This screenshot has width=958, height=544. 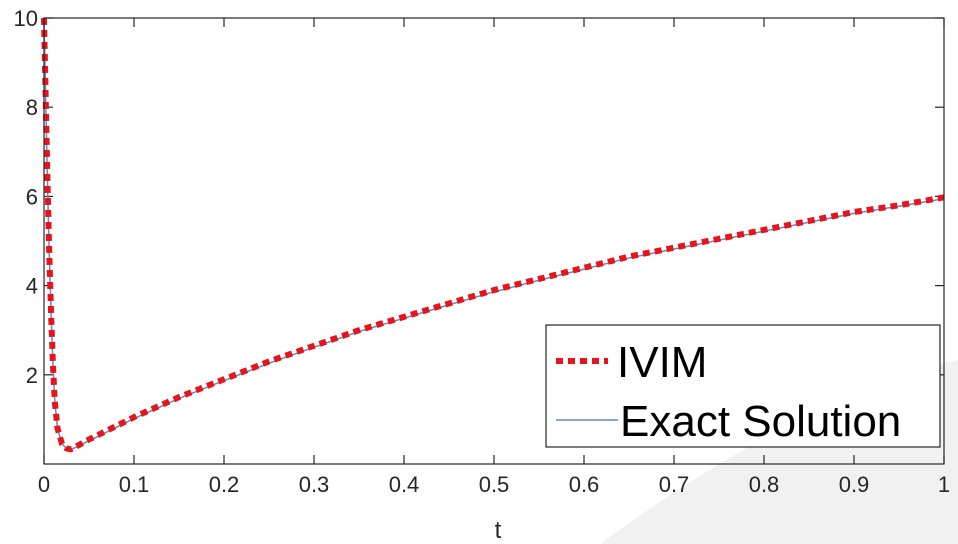 I want to click on x-tick-label: 0.9, so click(x=854, y=484).